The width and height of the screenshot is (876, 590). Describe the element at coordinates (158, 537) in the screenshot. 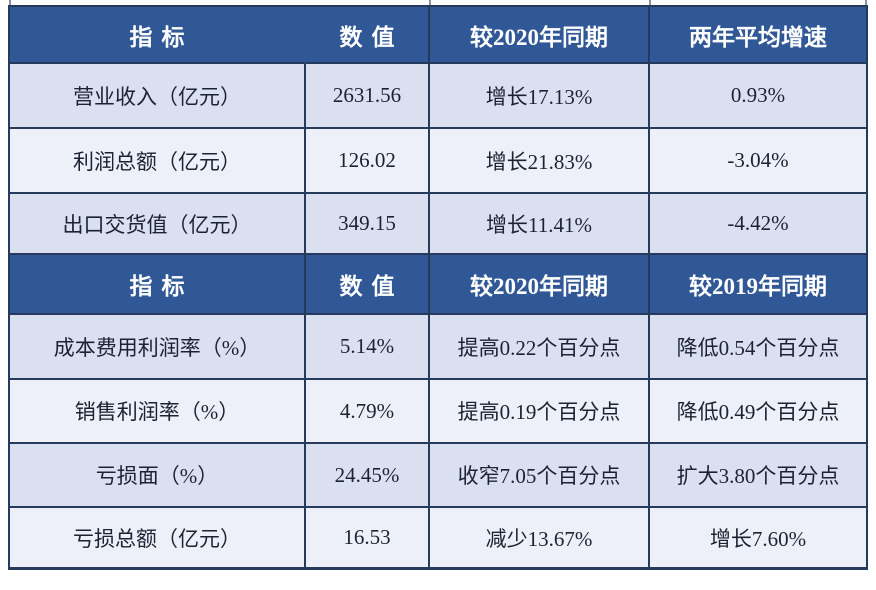

I see `cell-indicator: 亏损总额（亿元）` at that location.